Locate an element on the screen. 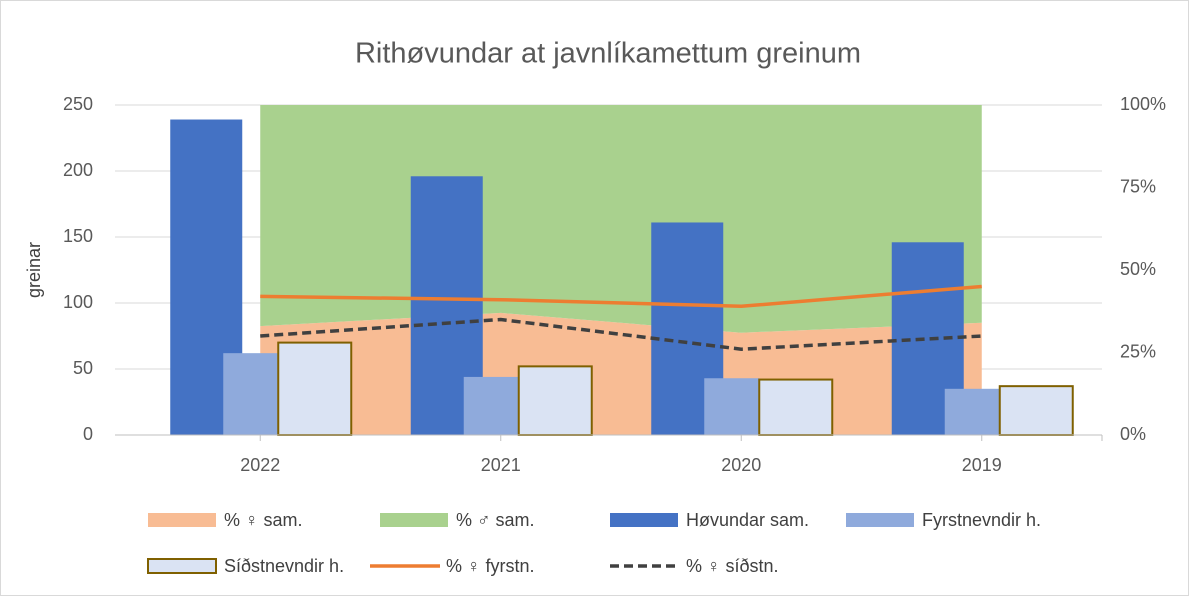  y-tick-label: 200 is located at coordinates (78, 170).